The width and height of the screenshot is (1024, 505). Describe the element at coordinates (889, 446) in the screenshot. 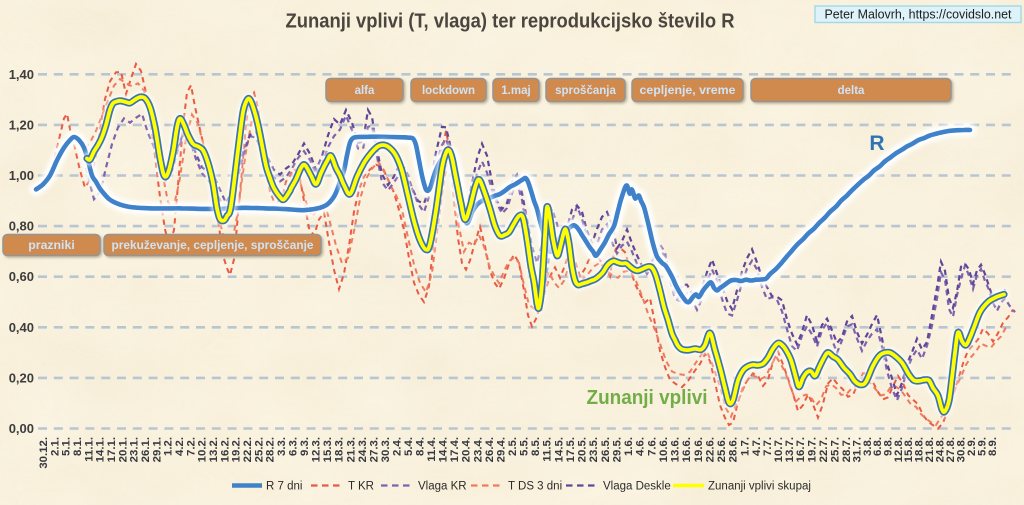

I see `svg-text: 9.8.` at that location.